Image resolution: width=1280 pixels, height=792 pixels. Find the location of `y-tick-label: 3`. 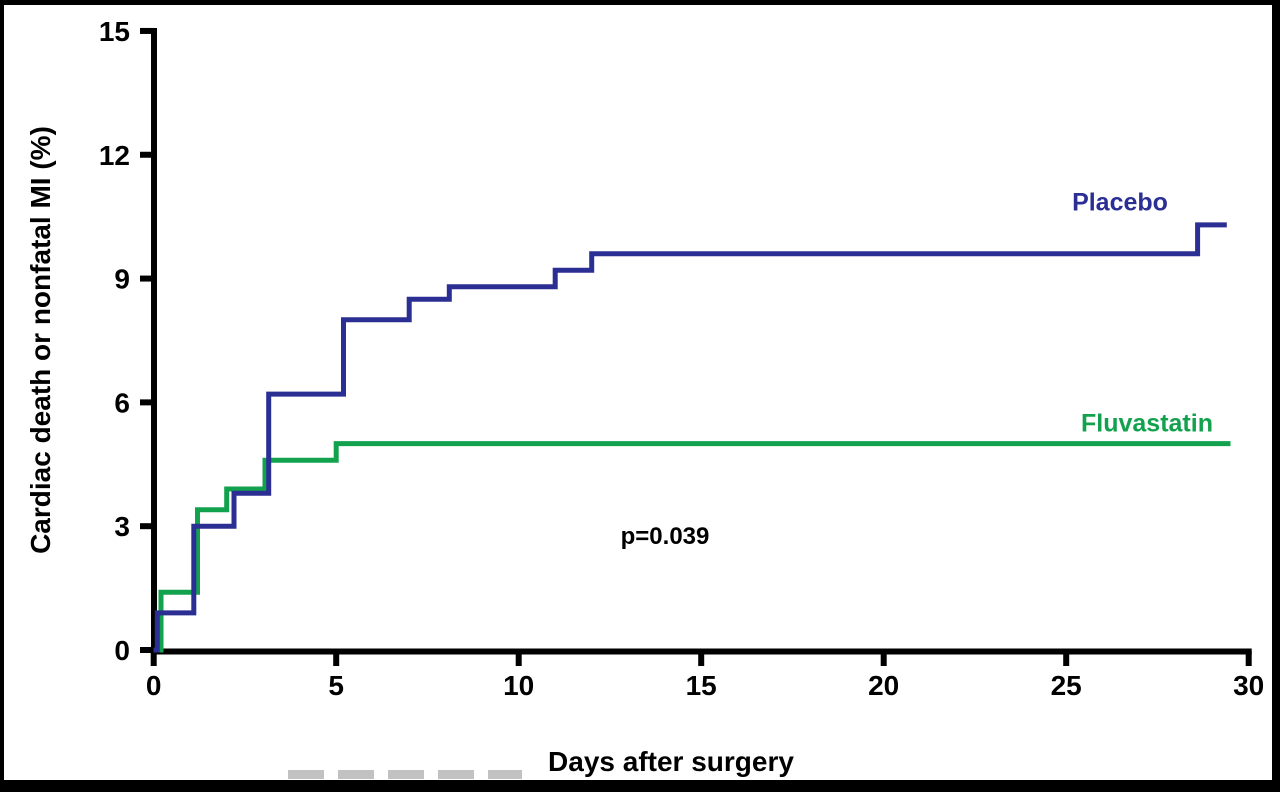

y-tick-label: 3 is located at coordinates (122, 526).